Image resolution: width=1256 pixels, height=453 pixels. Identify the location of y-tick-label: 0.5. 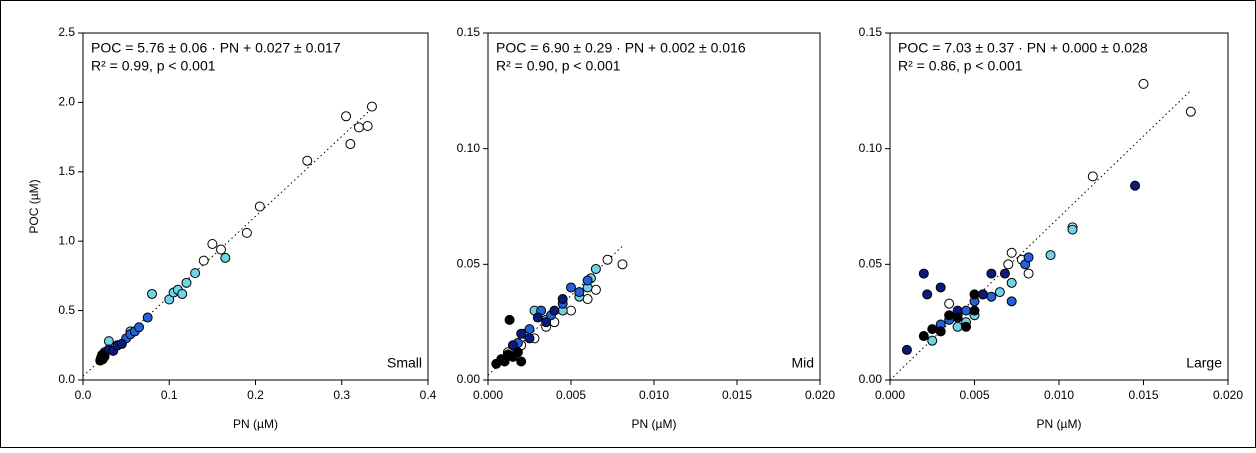
(66, 310).